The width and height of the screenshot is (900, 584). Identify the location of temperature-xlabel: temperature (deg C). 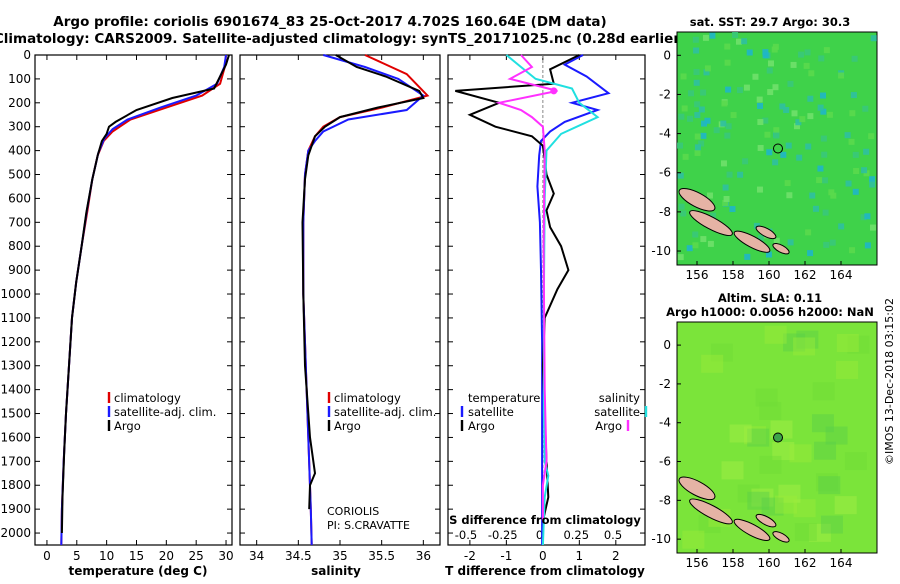
(138, 571).